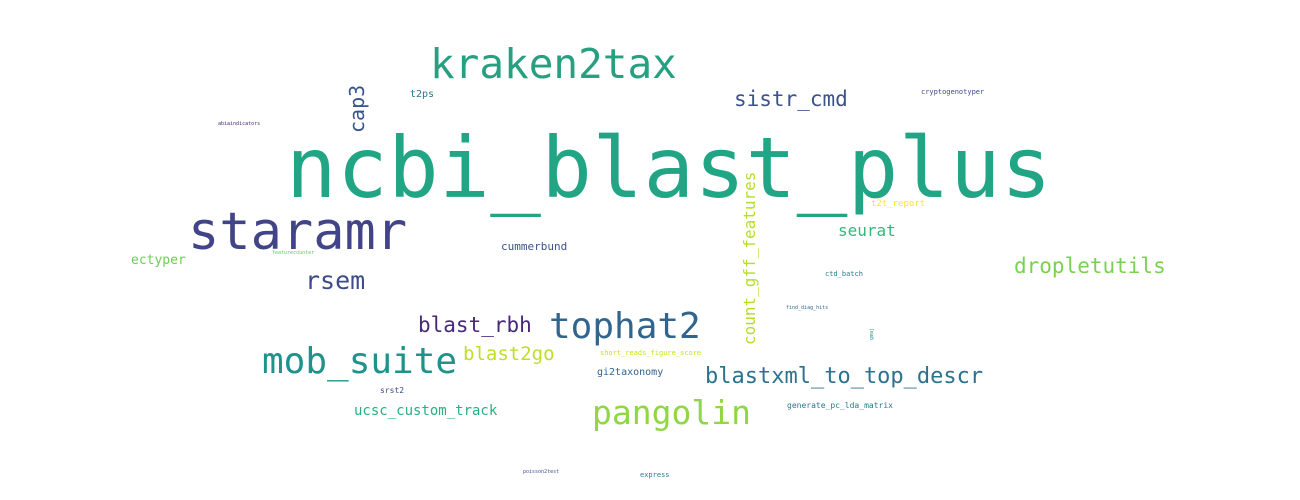 The height and width of the screenshot is (500, 1300). What do you see at coordinates (625, 326) in the screenshot?
I see `word-tophat2: tophat2` at bounding box center [625, 326].